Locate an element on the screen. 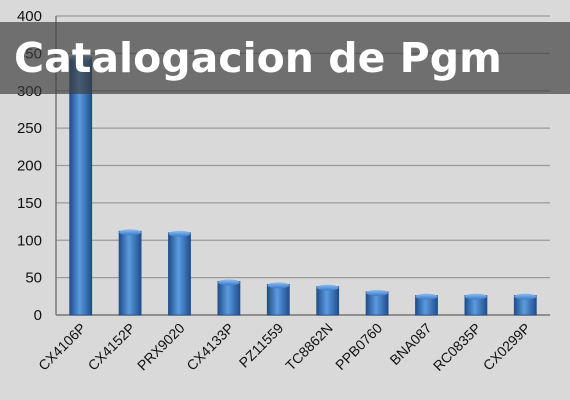  bar-TC8862N is located at coordinates (328, 301).